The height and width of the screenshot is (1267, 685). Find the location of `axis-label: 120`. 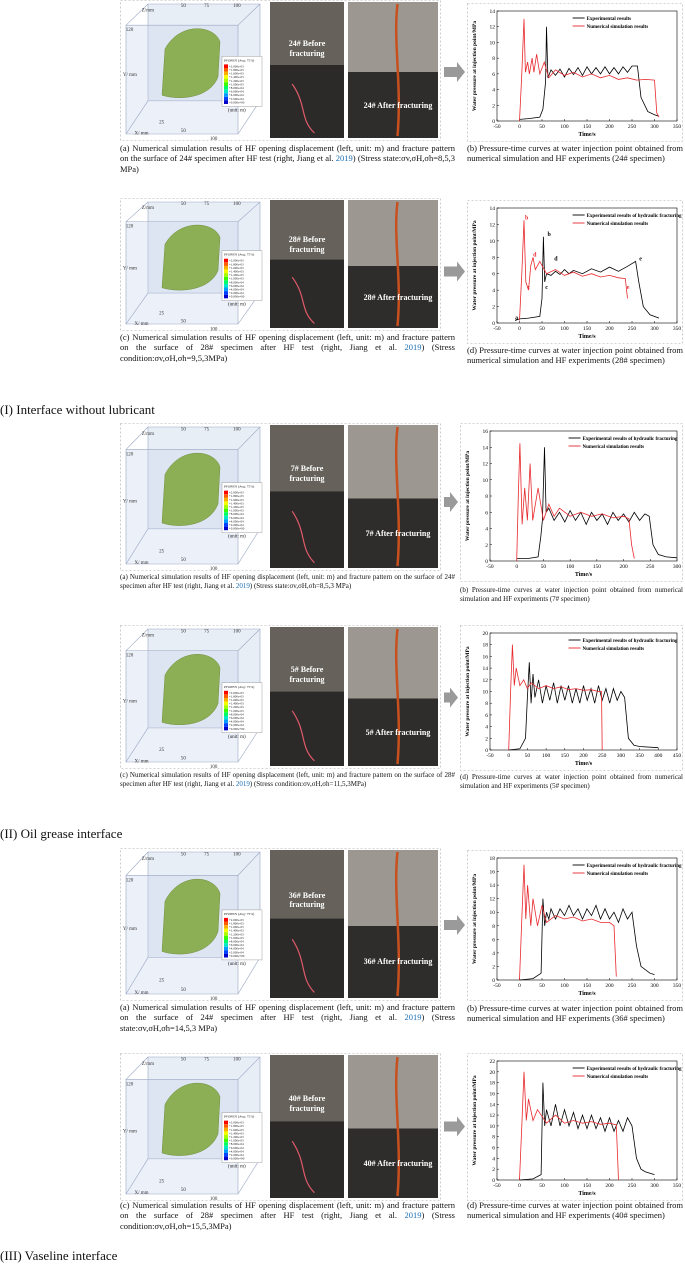

axis-label: 120 is located at coordinates (130, 226).